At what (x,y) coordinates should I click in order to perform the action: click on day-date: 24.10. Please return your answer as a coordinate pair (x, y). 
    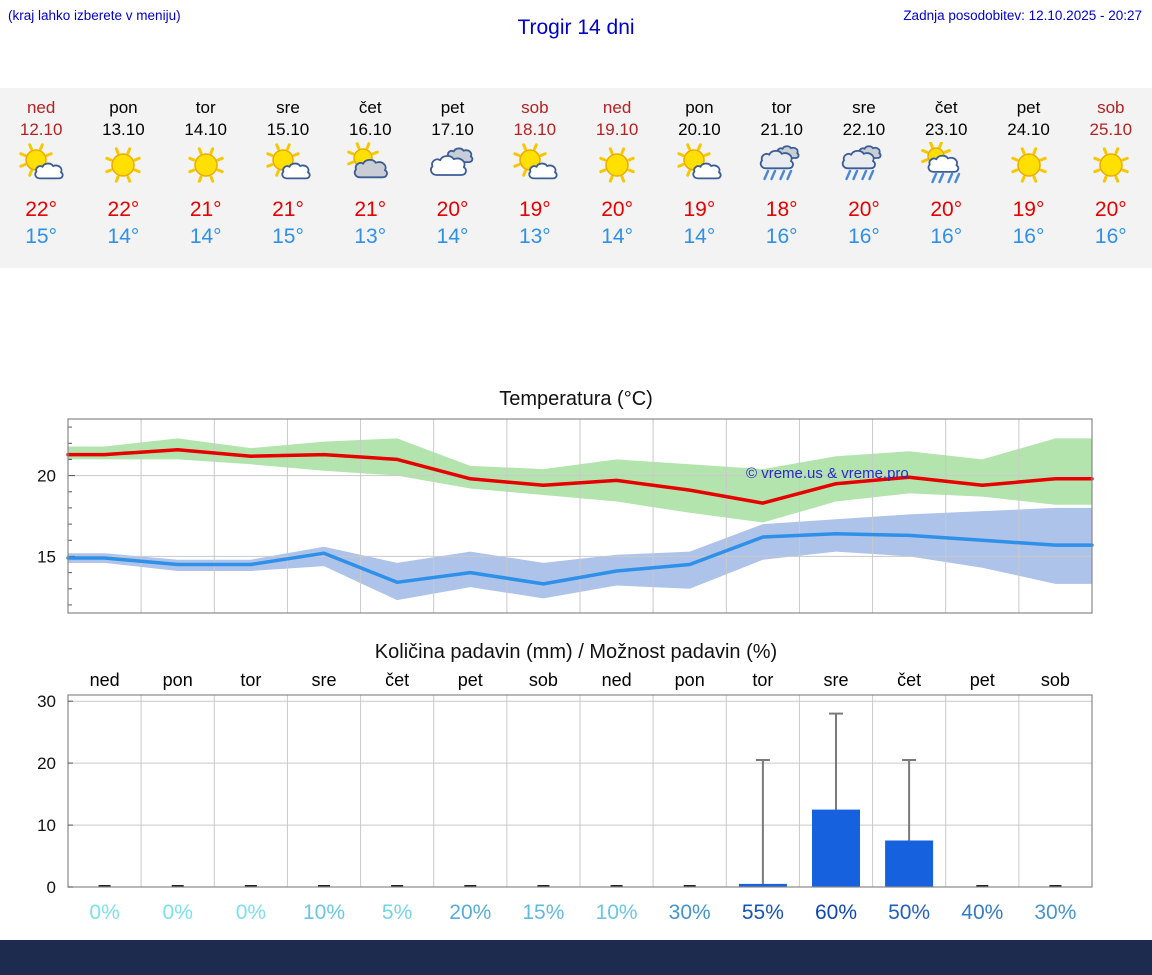
    Looking at the image, I should click on (1028, 129).